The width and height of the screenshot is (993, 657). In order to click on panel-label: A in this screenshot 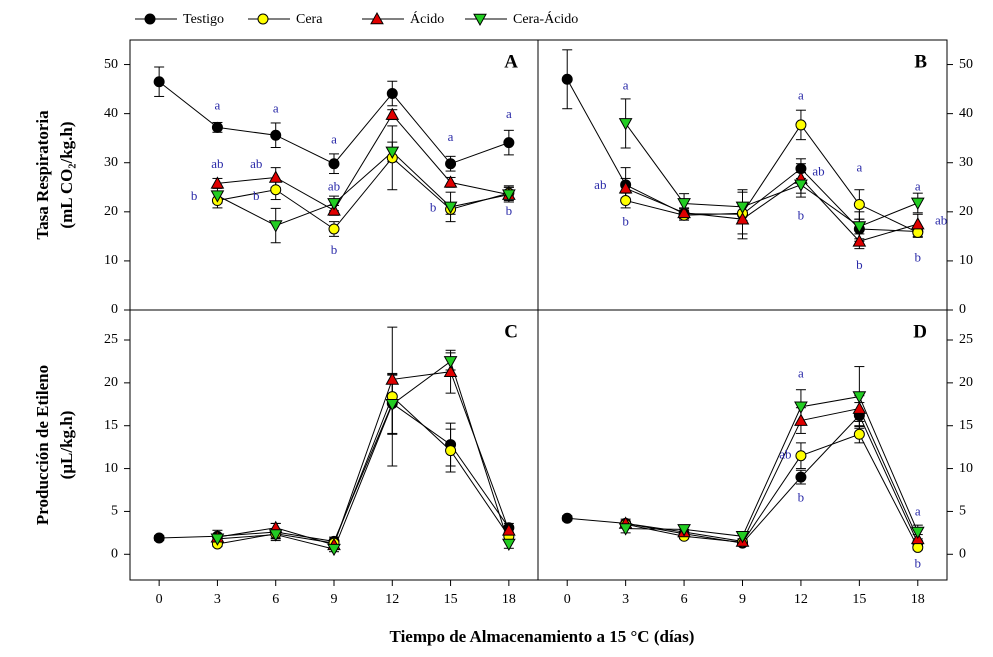, I will do `click(511, 61)`.